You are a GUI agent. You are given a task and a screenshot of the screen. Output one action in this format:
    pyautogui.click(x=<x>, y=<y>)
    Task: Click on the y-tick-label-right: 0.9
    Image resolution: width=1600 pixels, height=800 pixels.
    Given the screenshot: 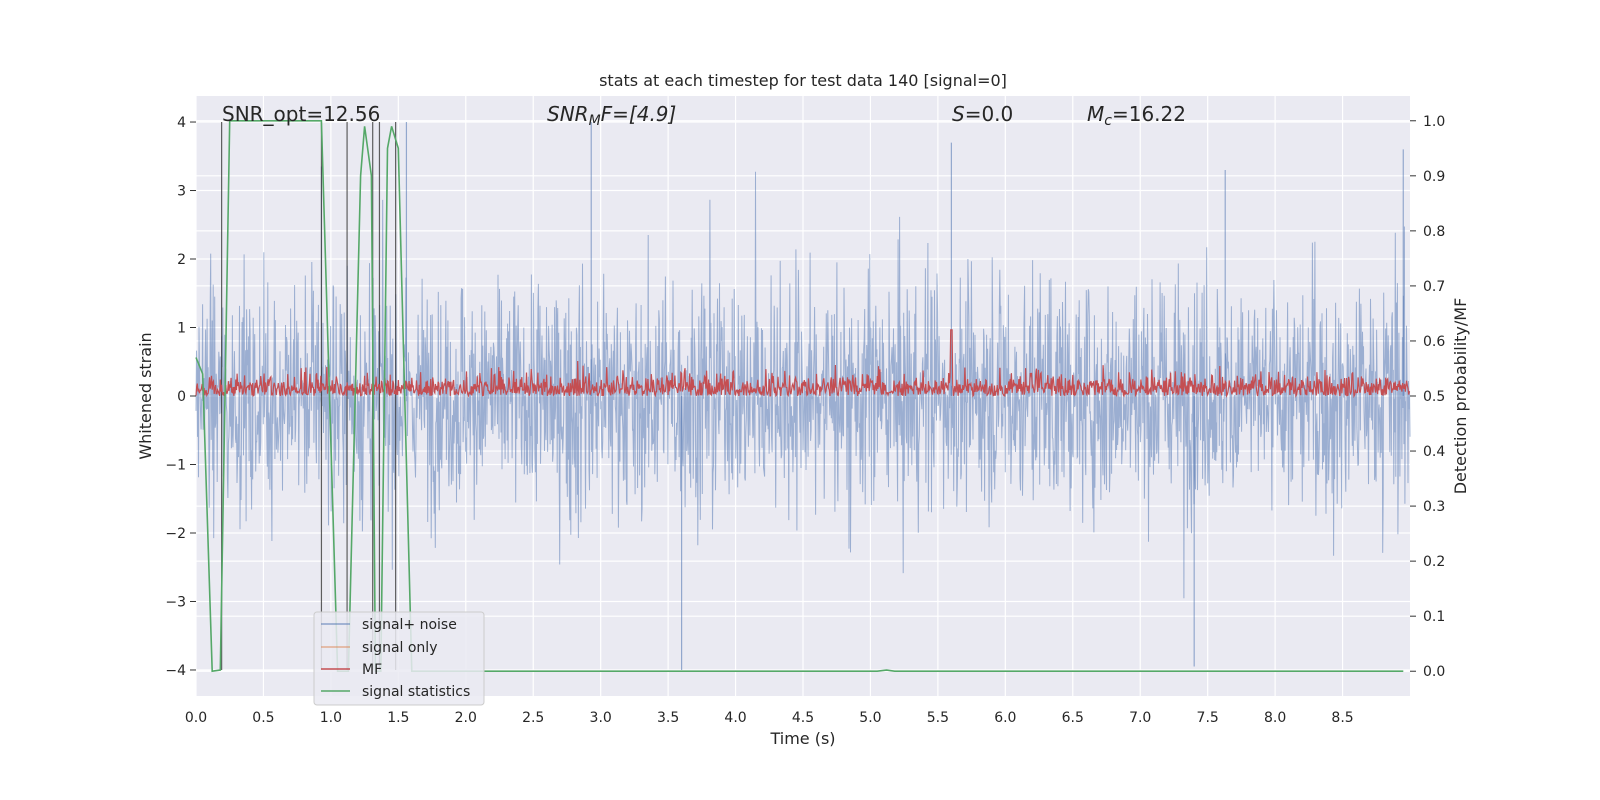 What is the action you would take?
    pyautogui.click(x=1434, y=177)
    